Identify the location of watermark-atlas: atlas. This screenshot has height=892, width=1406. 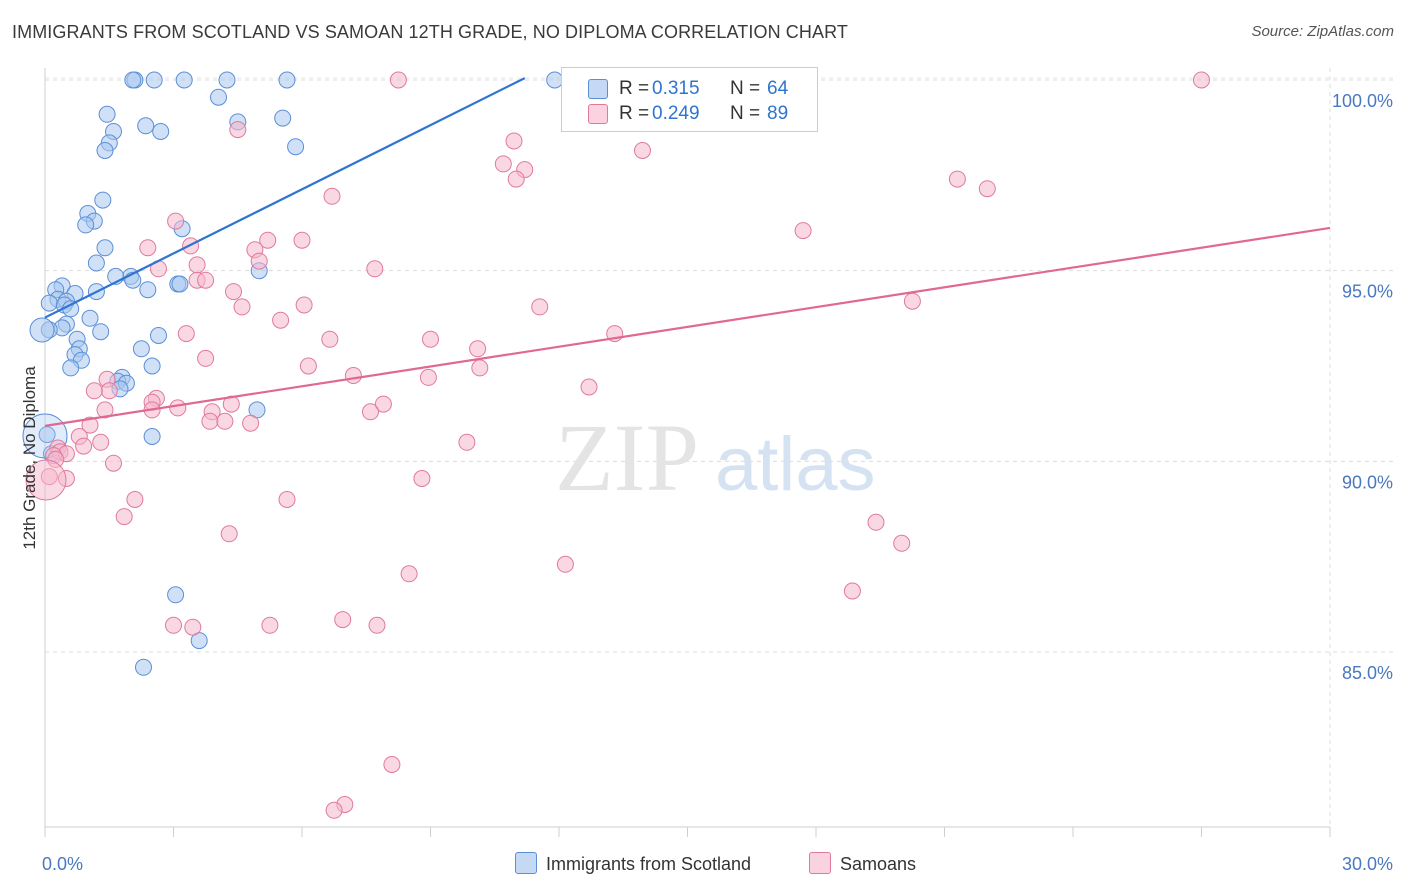
(795, 464).